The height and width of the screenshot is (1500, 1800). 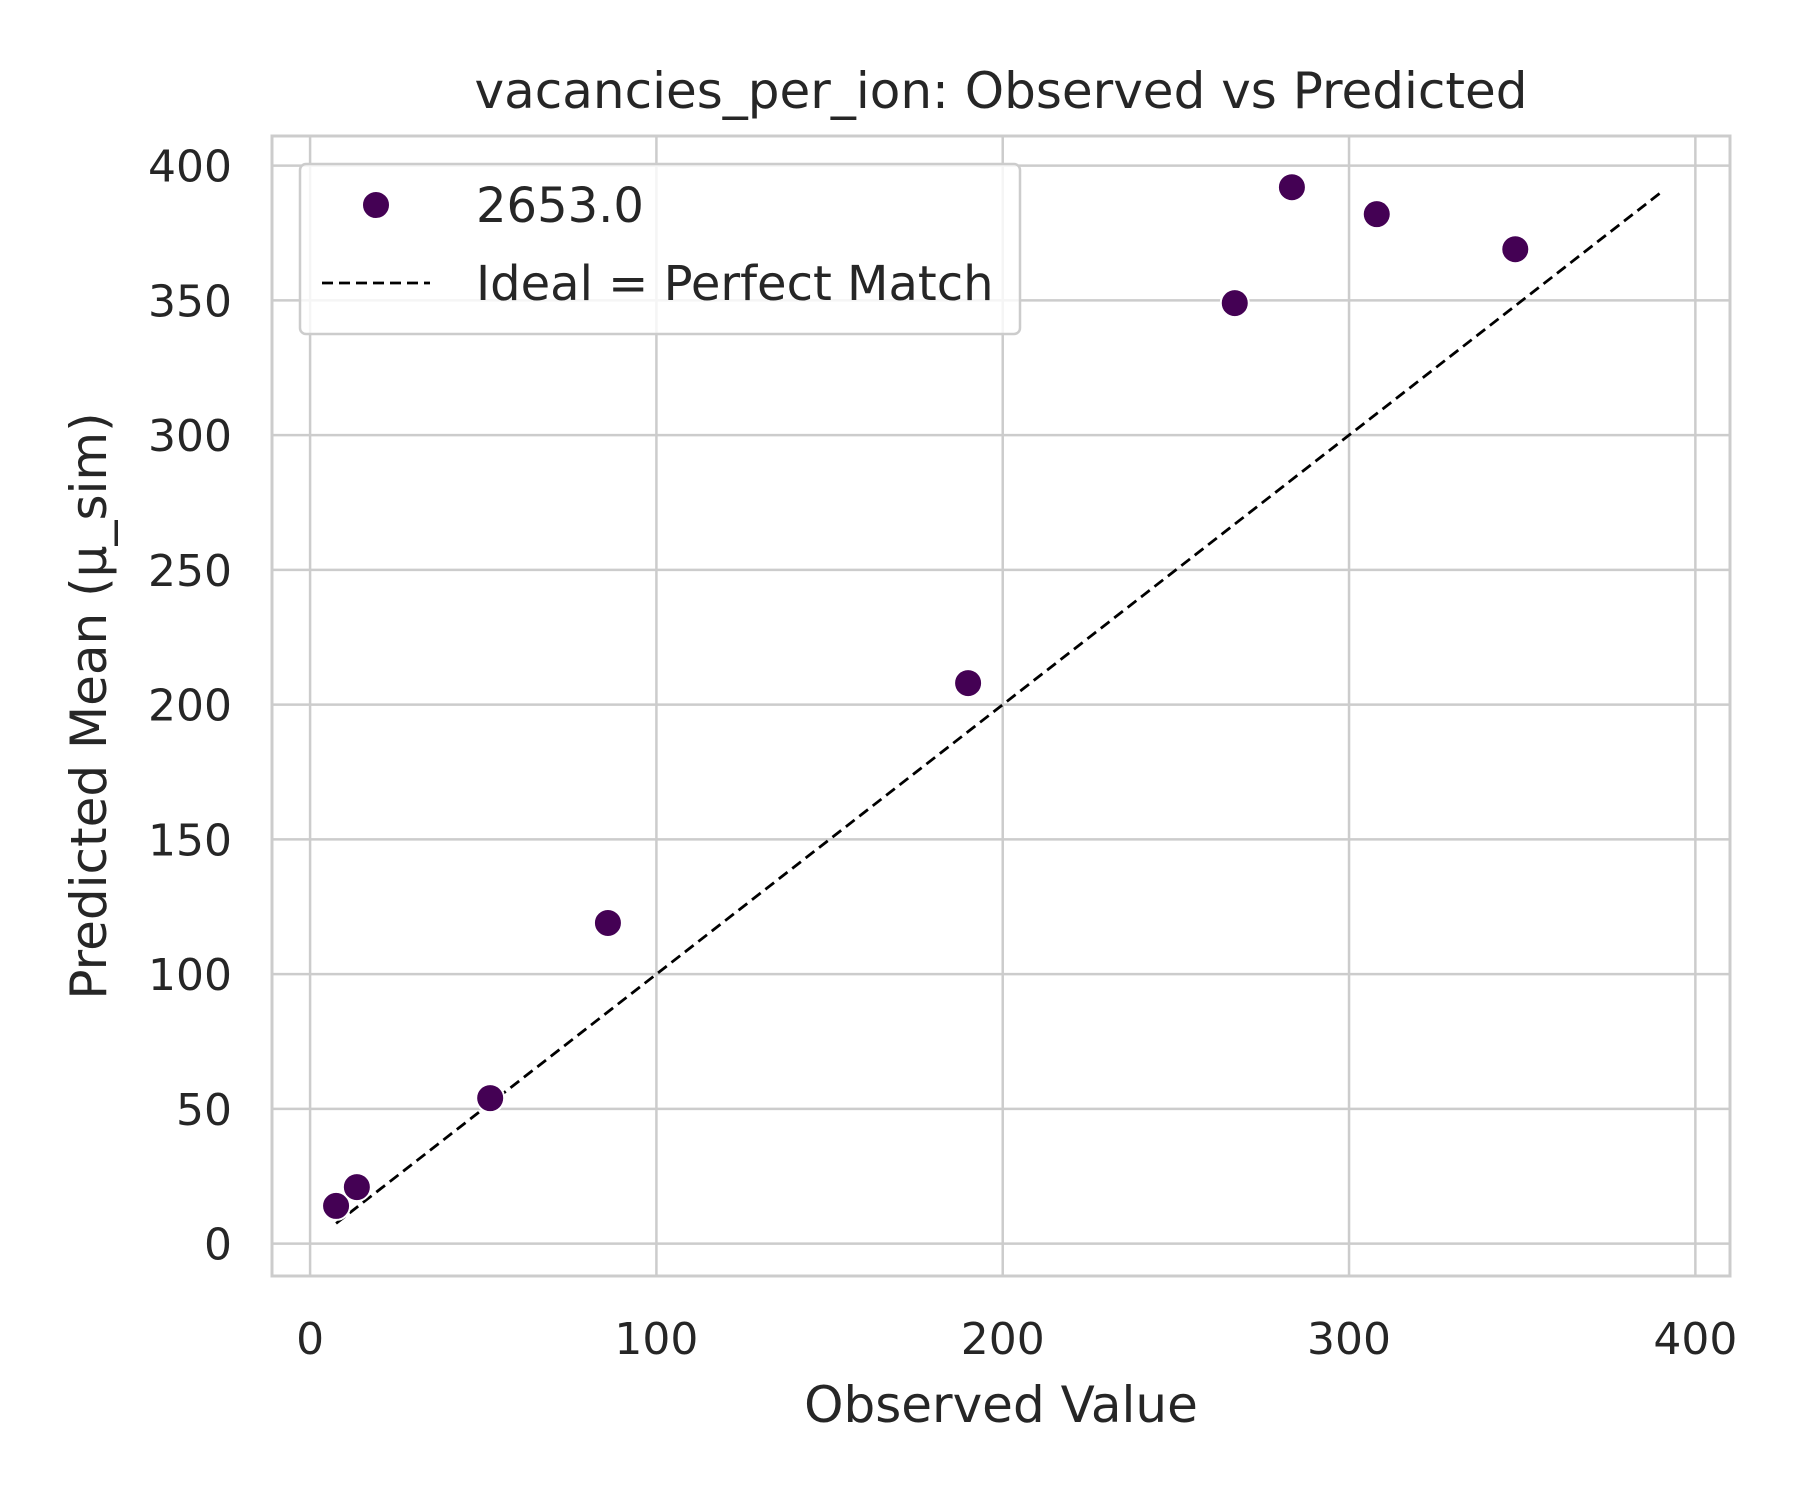 What do you see at coordinates (190, 571) in the screenshot?
I see `y-tick-label: 250` at bounding box center [190, 571].